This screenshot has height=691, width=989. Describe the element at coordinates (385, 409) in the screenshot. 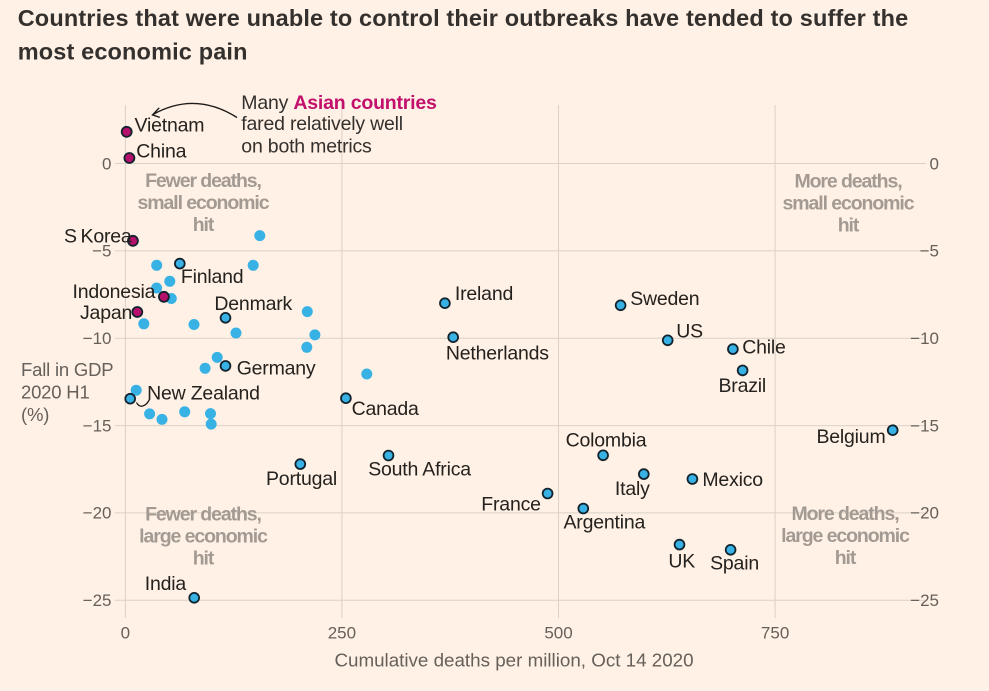

I see `svg-text: Canada` at that location.